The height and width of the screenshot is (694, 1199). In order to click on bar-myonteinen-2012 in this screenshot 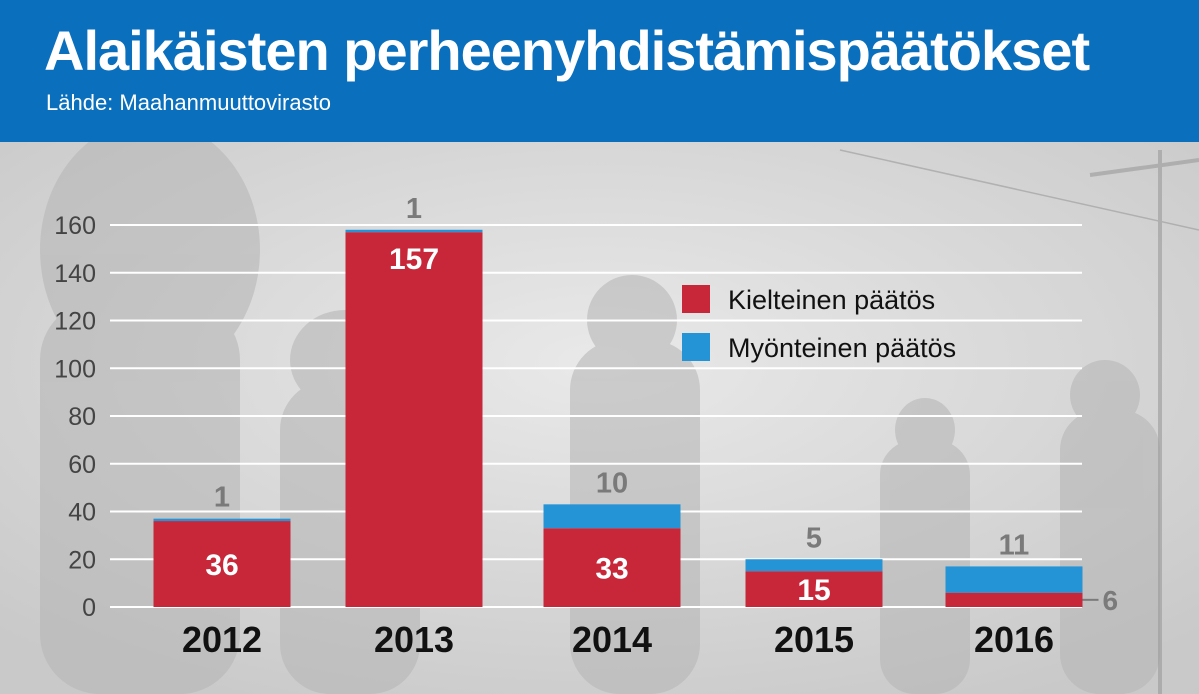, I will do `click(222, 520)`.